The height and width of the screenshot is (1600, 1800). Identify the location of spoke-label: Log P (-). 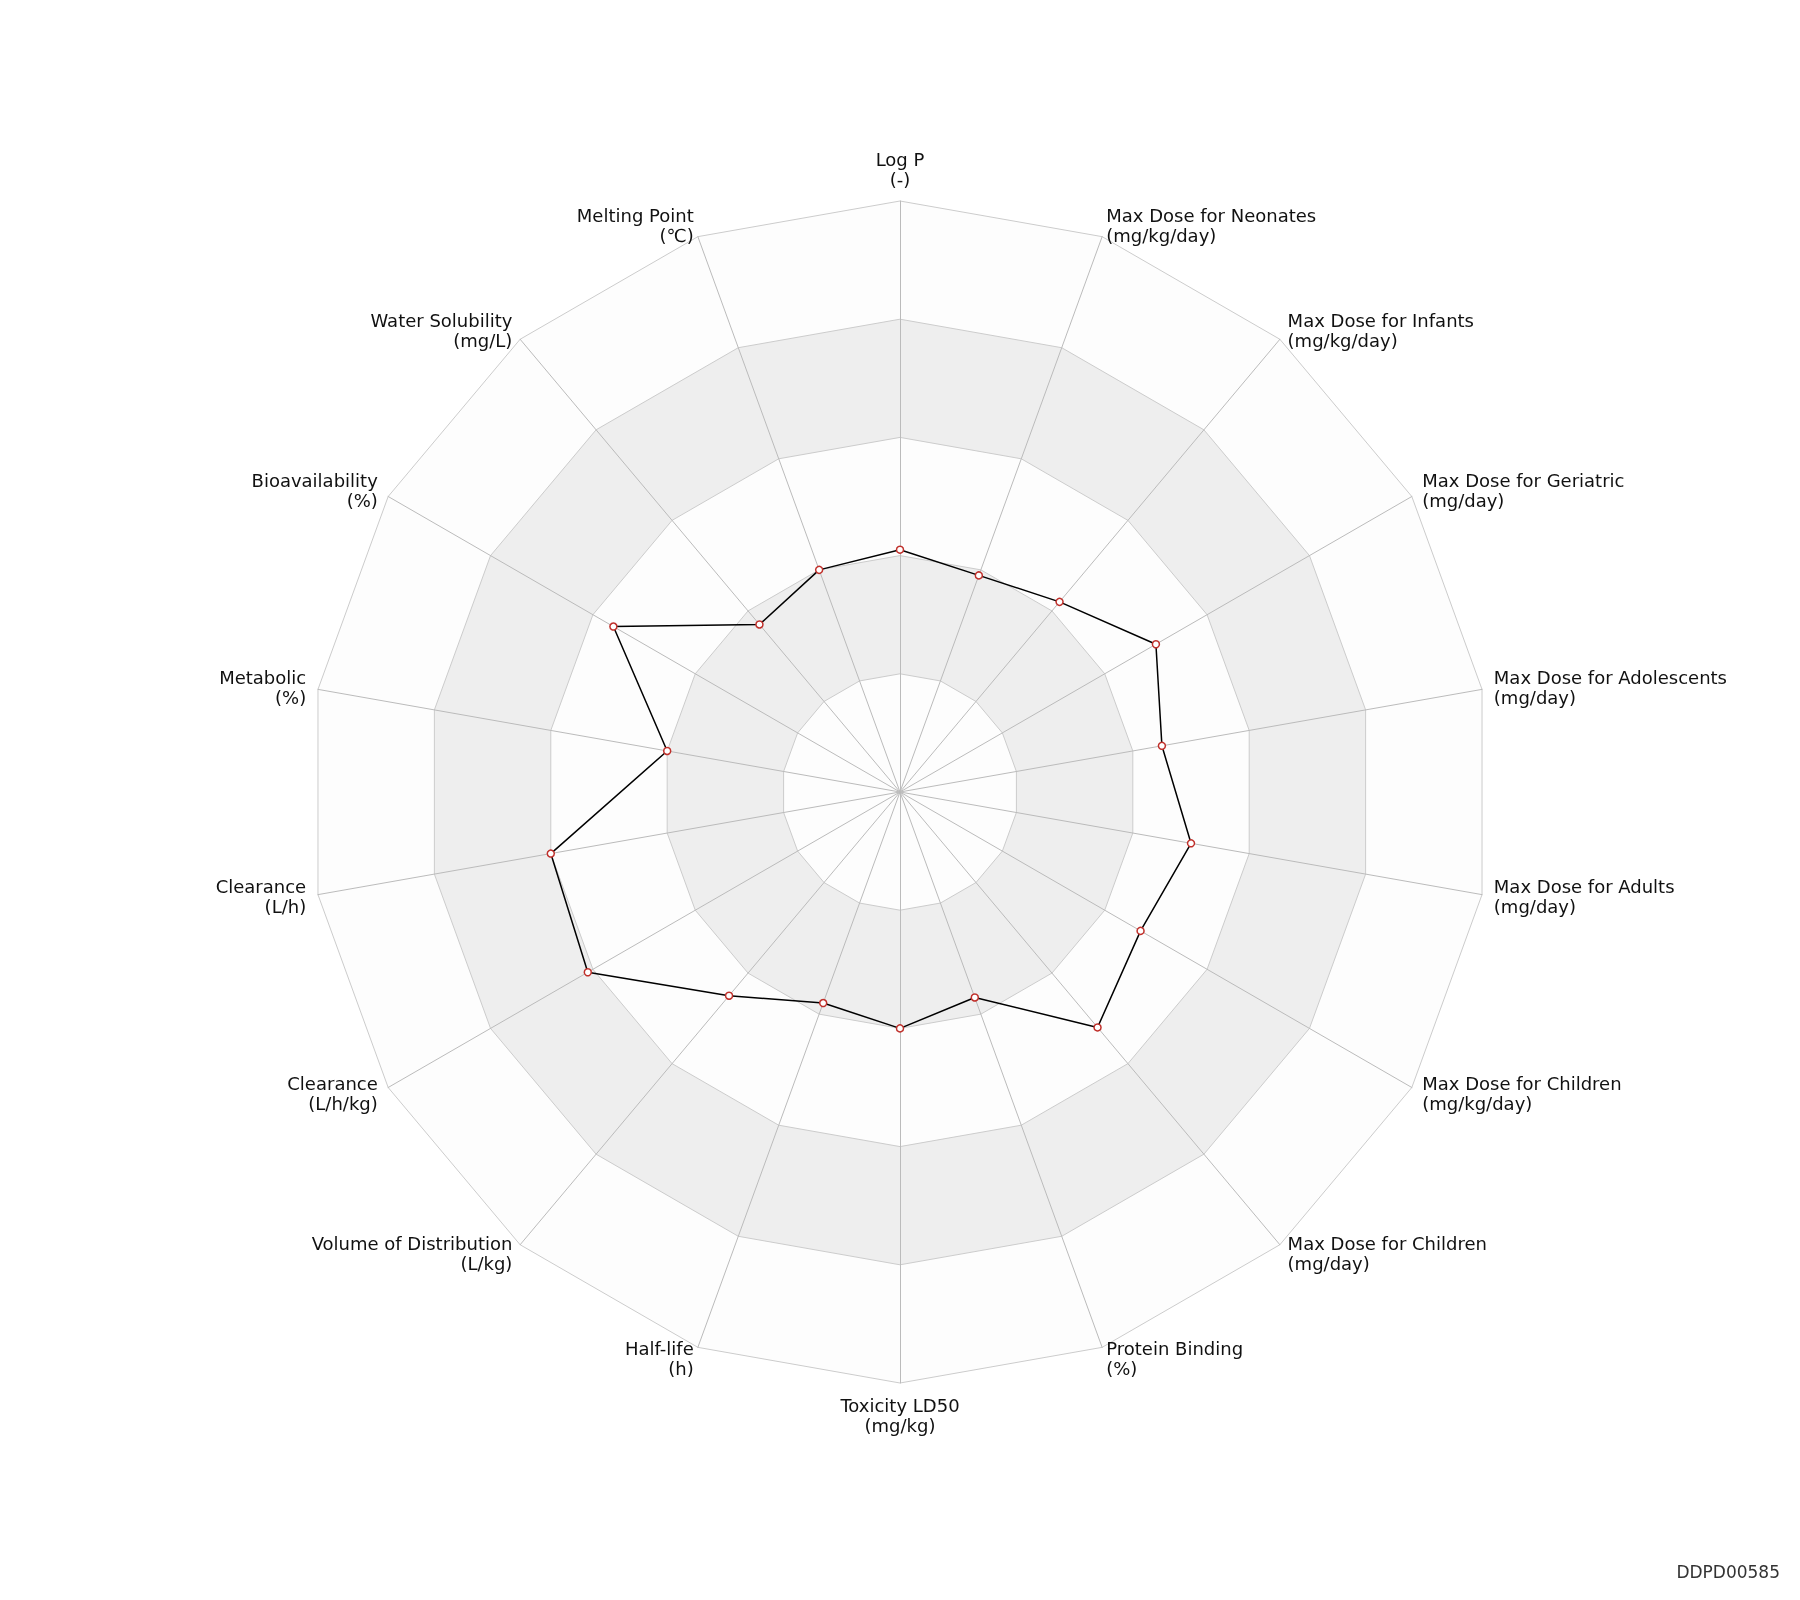
(900, 169).